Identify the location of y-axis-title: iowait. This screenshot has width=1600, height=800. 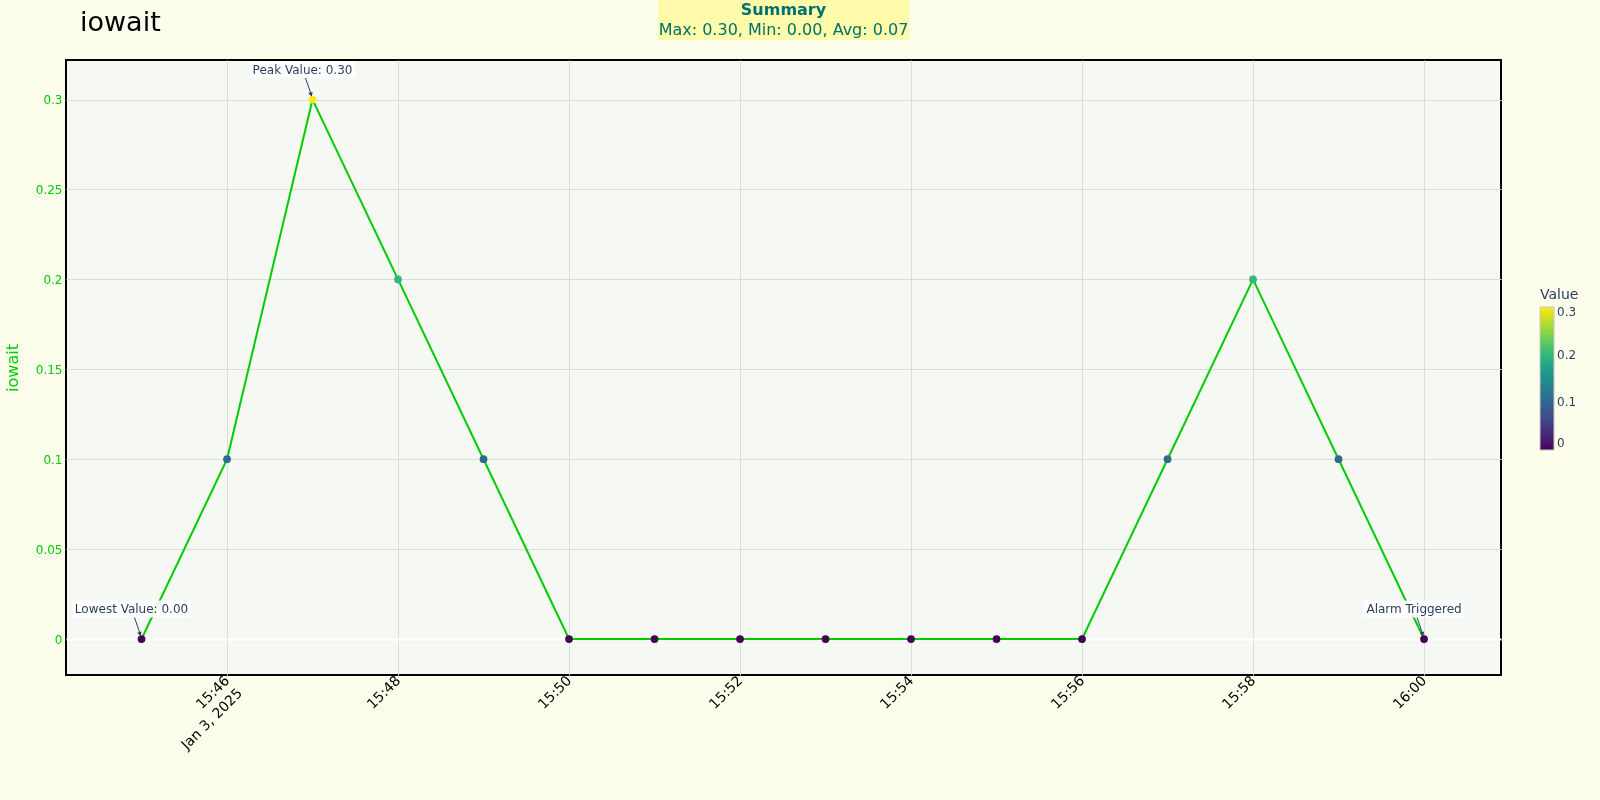
(12, 368).